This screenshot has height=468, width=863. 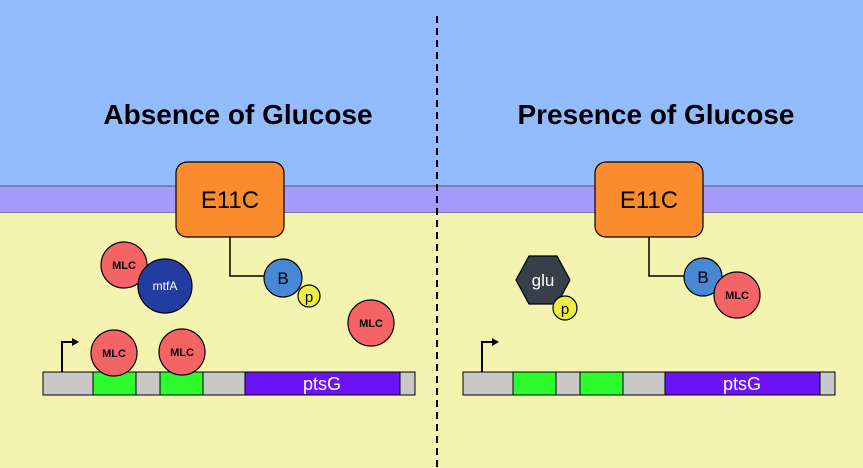 What do you see at coordinates (543, 280) in the screenshot?
I see `glucose-label: glu` at bounding box center [543, 280].